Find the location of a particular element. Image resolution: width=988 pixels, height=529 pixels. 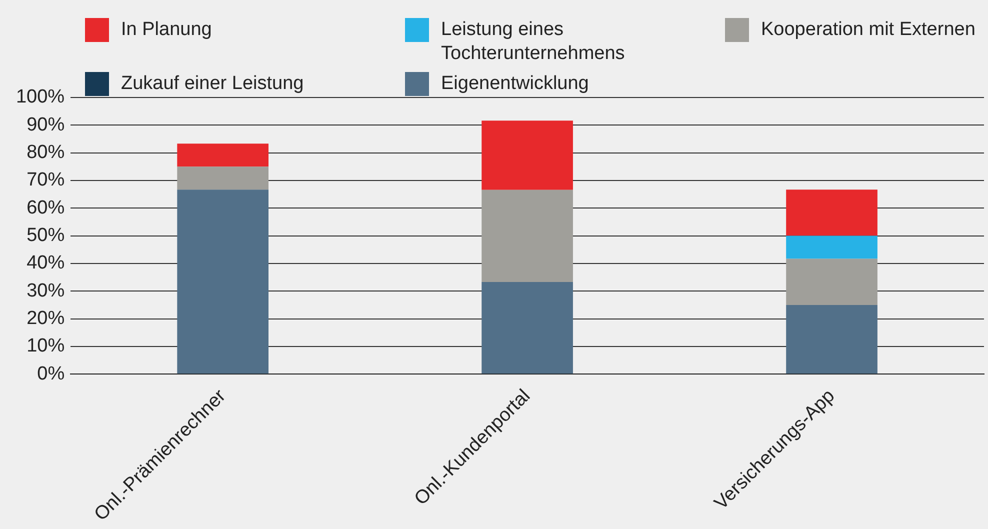

y-tick-label: 50% is located at coordinates (45, 235).